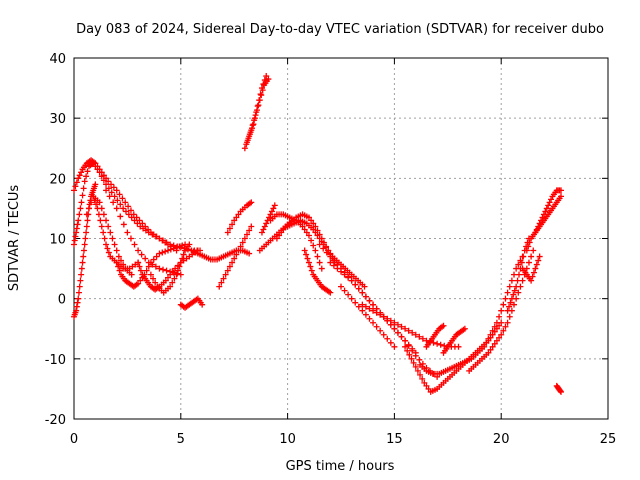 This screenshot has width=640, height=480. I want to click on y-tick-label: 30, so click(57, 119).